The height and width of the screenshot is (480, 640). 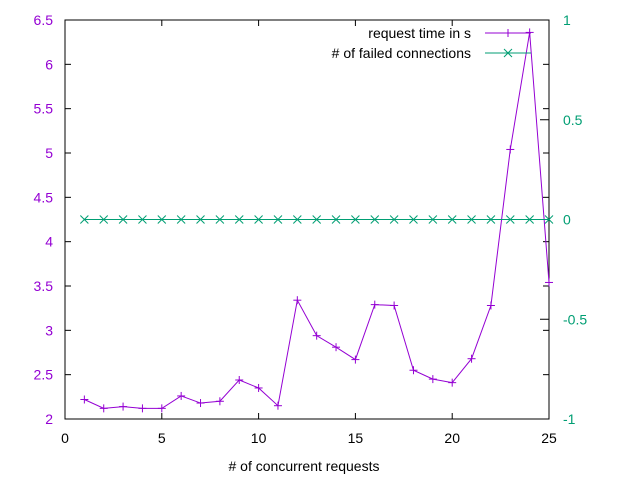 I want to click on y-tick-label: 5, so click(x=49, y=153).